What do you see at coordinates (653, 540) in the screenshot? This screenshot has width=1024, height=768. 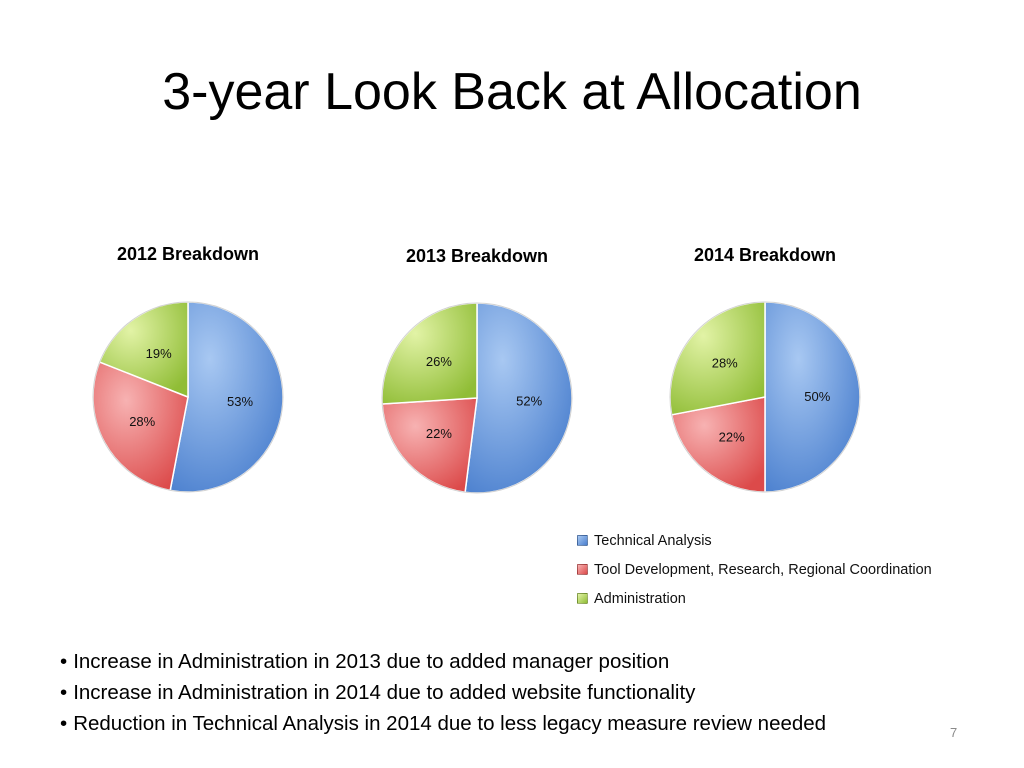 I see `legend-label-technical-analysis: Technical Analysis` at bounding box center [653, 540].